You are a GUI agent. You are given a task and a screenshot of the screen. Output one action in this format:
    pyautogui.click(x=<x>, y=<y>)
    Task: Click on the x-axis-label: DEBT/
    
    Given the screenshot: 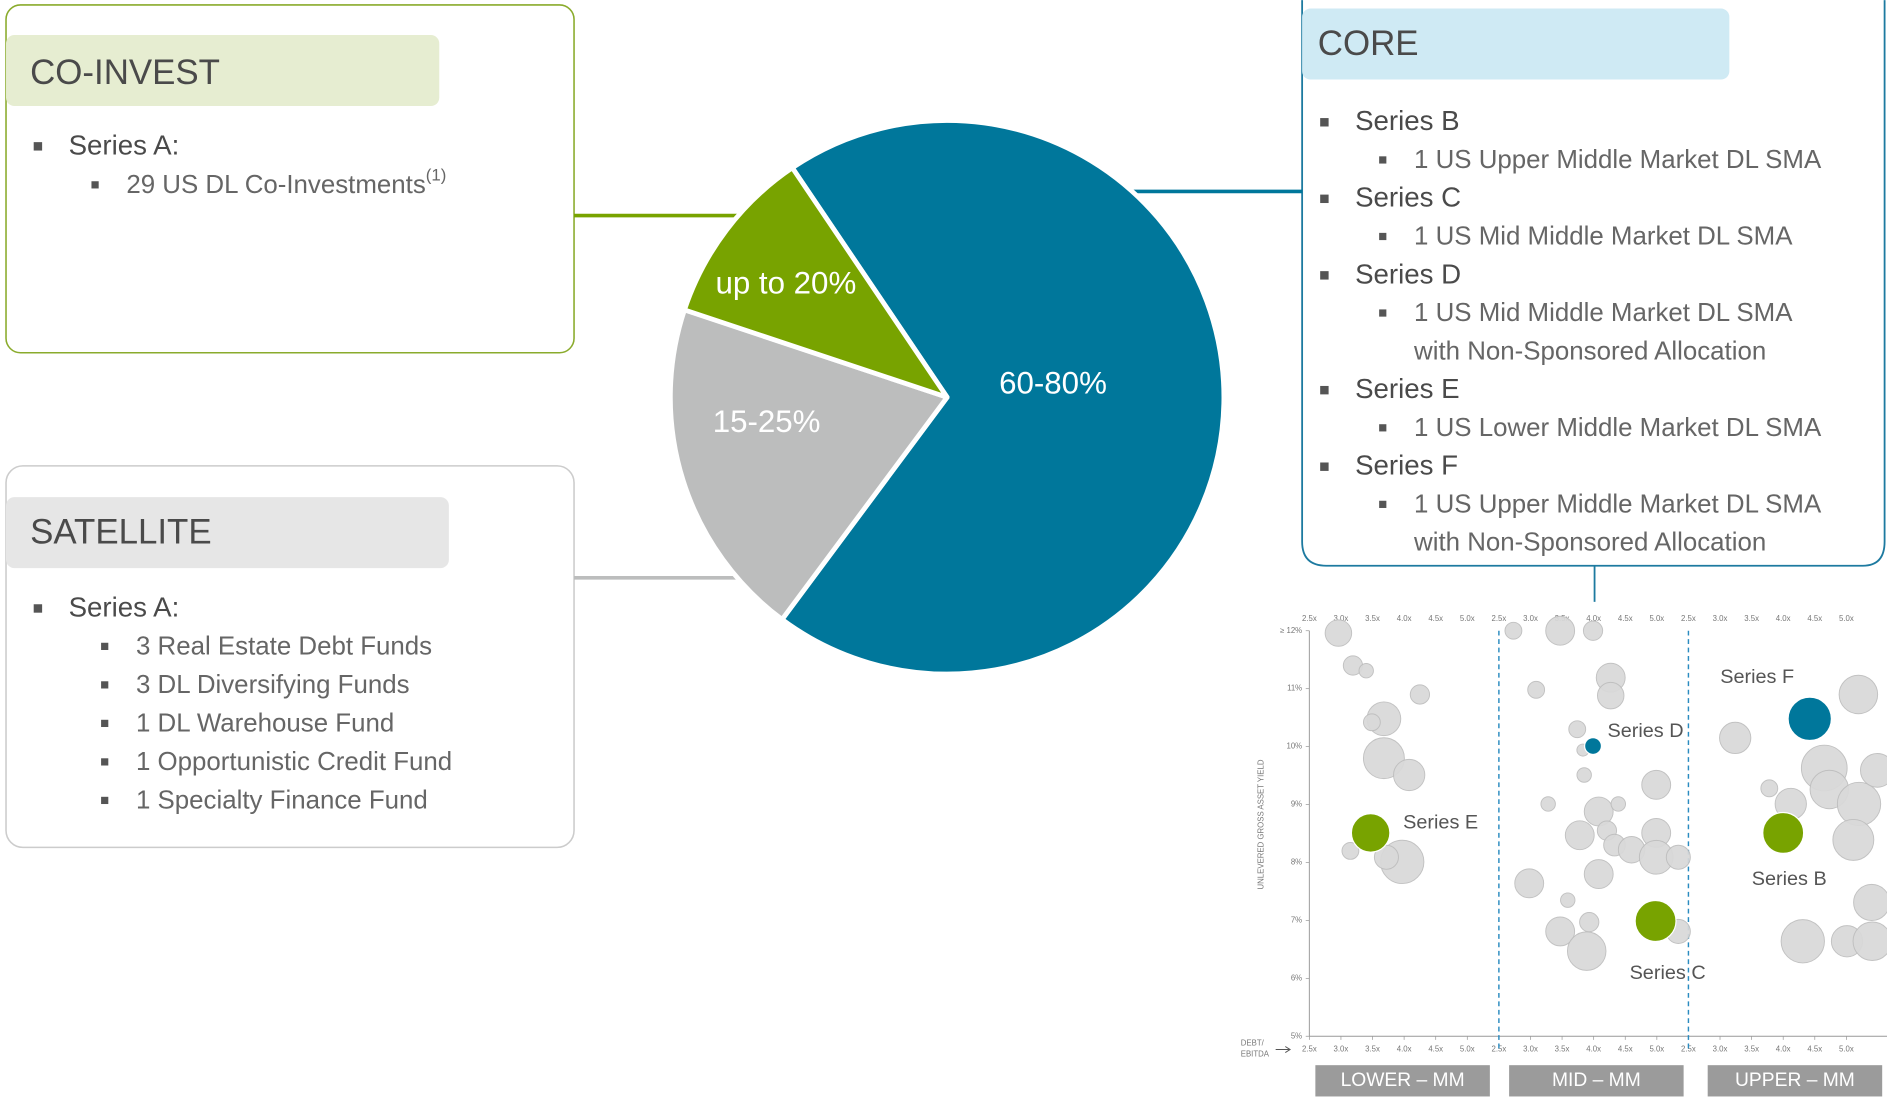 What is the action you would take?
    pyautogui.click(x=1253, y=1043)
    